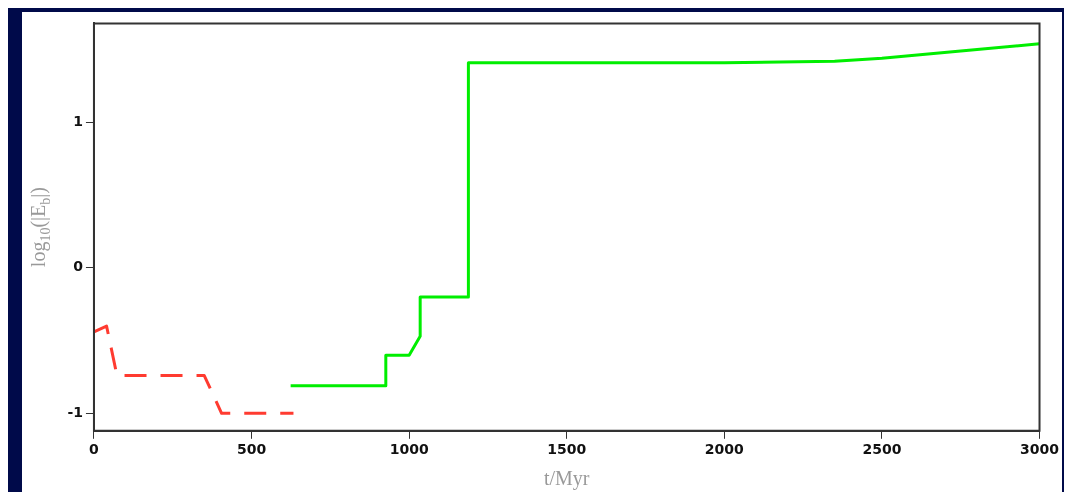 Image resolution: width=1072 pixels, height=500 pixels. What do you see at coordinates (94, 448) in the screenshot?
I see `x-tick-label: 0` at bounding box center [94, 448].